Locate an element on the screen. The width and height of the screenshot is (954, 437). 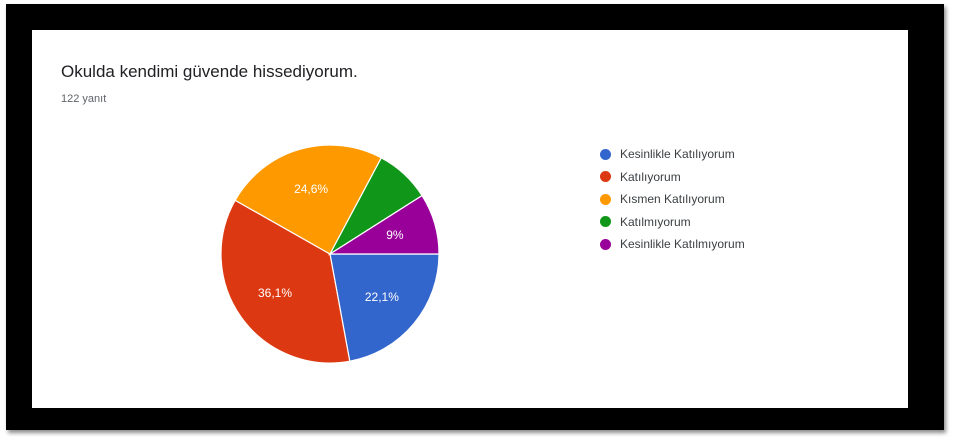
legend-item: Kesinlikle Katılmıyorum is located at coordinates (672, 244).